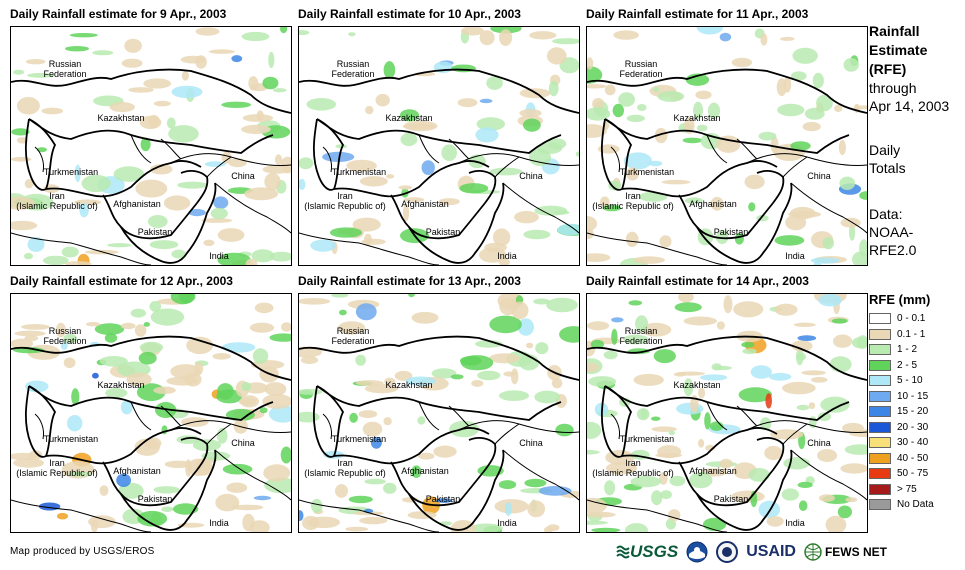 Image resolution: width=965 pixels, height=570 pixels. I want to click on country-label-china: China, so click(531, 176).